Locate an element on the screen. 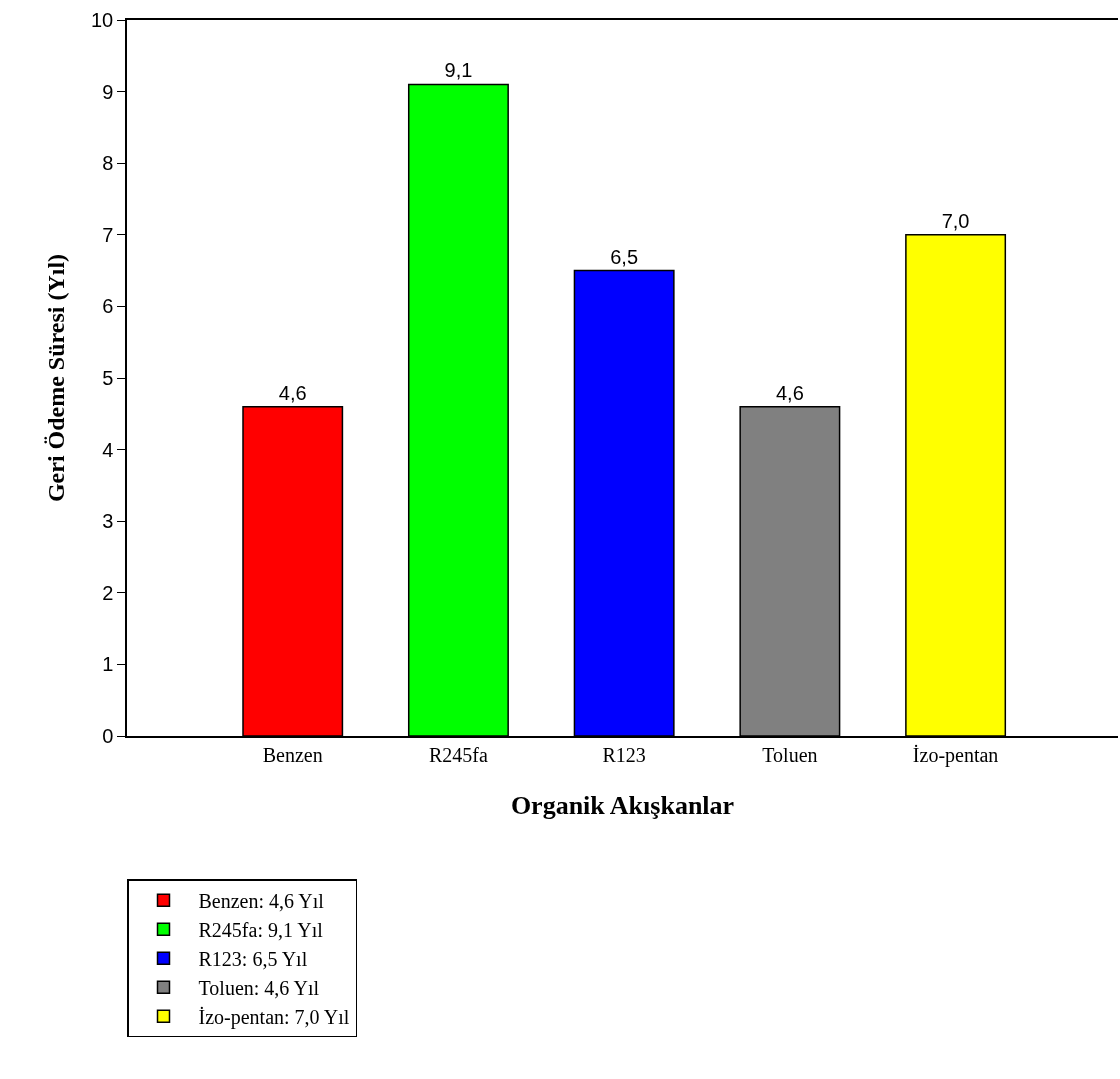 Image resolution: width=1120 pixels, height=1079 pixels. y-axis-title: Geri Ödeme Süresi (Yıl) is located at coordinates (55, 378).